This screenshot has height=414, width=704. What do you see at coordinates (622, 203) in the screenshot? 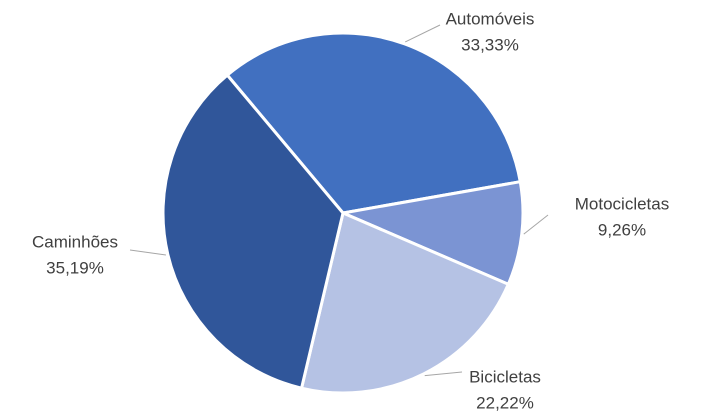
I see `category-label: Motocicletas` at bounding box center [622, 203].